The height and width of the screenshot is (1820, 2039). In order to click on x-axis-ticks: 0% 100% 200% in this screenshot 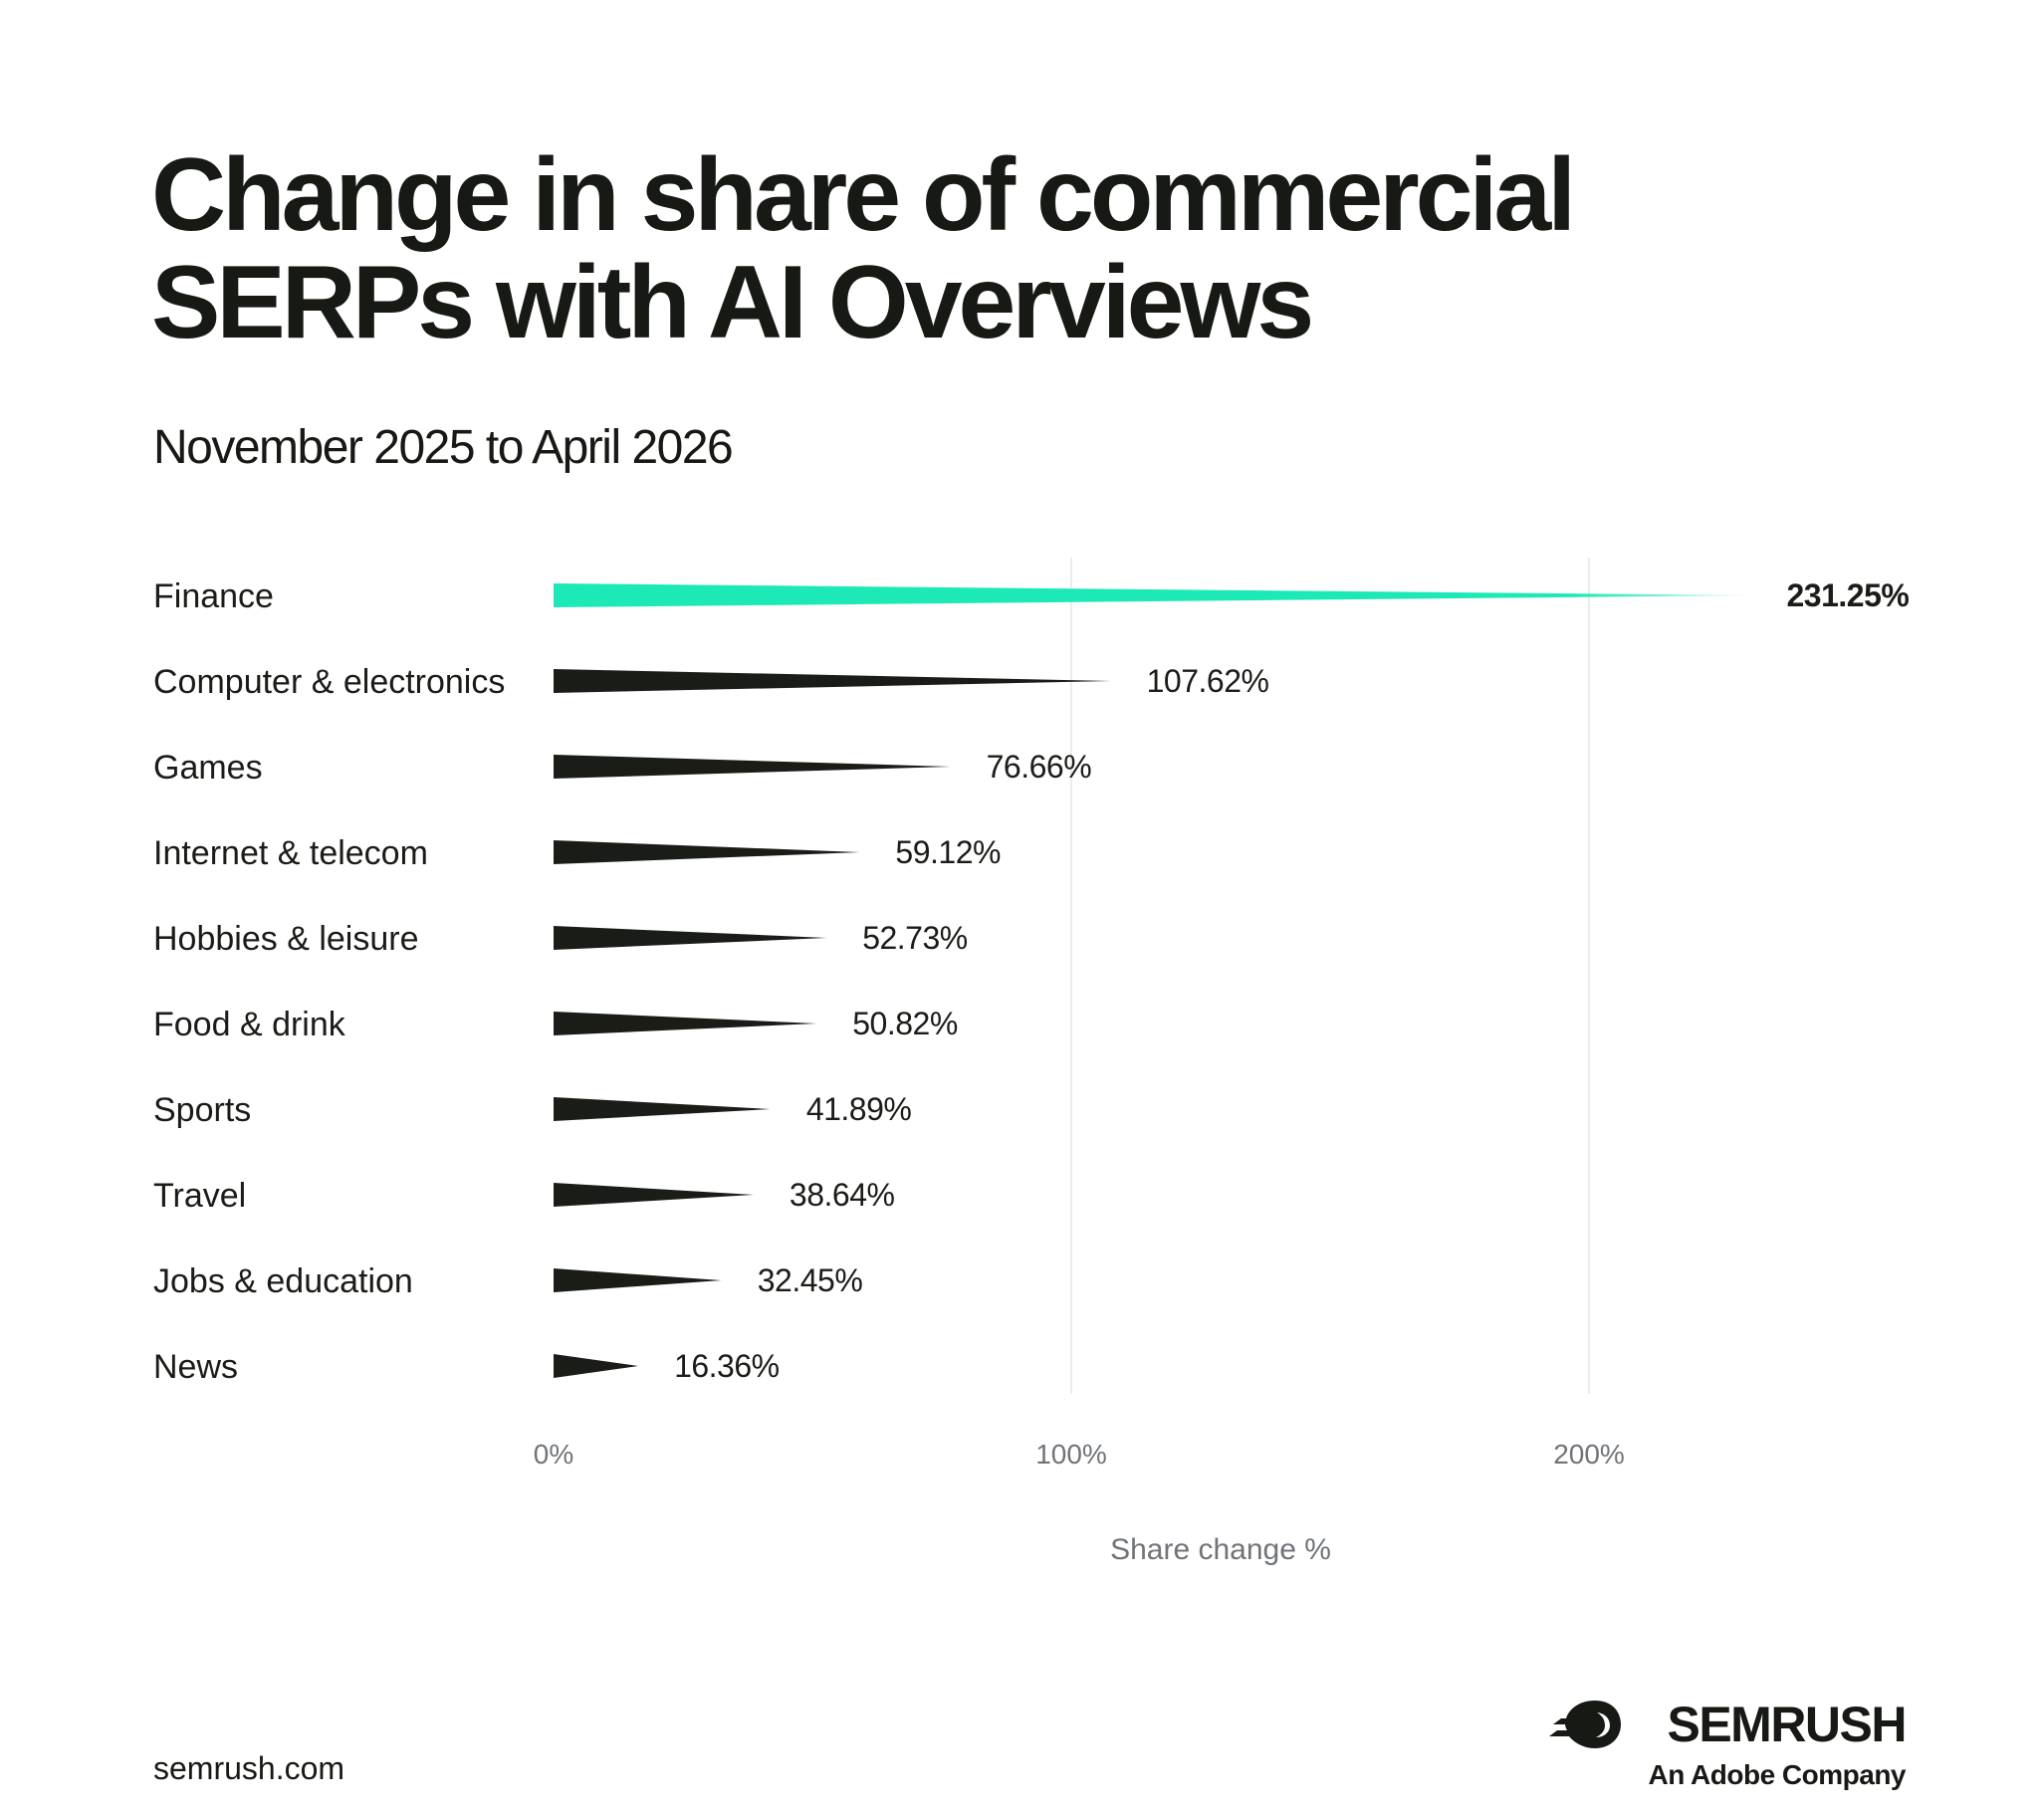, I will do `click(1080, 1454)`.